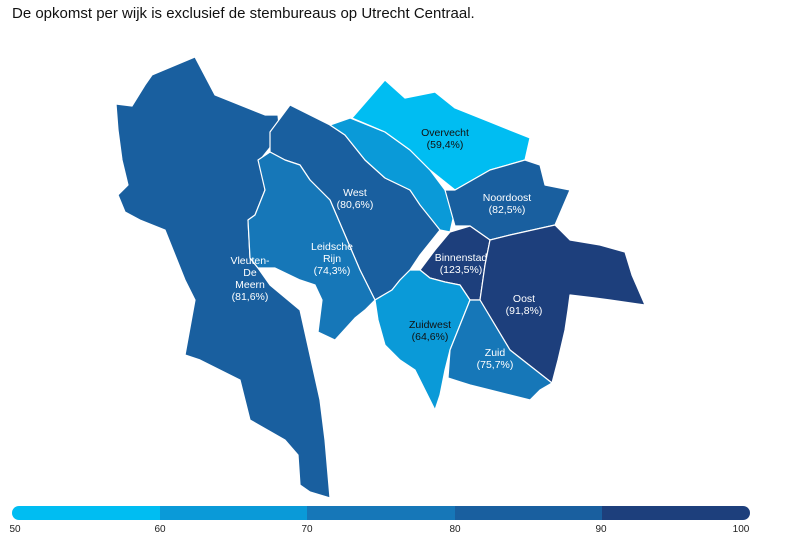  Describe the element at coordinates (445, 145) in the screenshot. I see `district-turnout-overvecht: (59,4%)` at that location.